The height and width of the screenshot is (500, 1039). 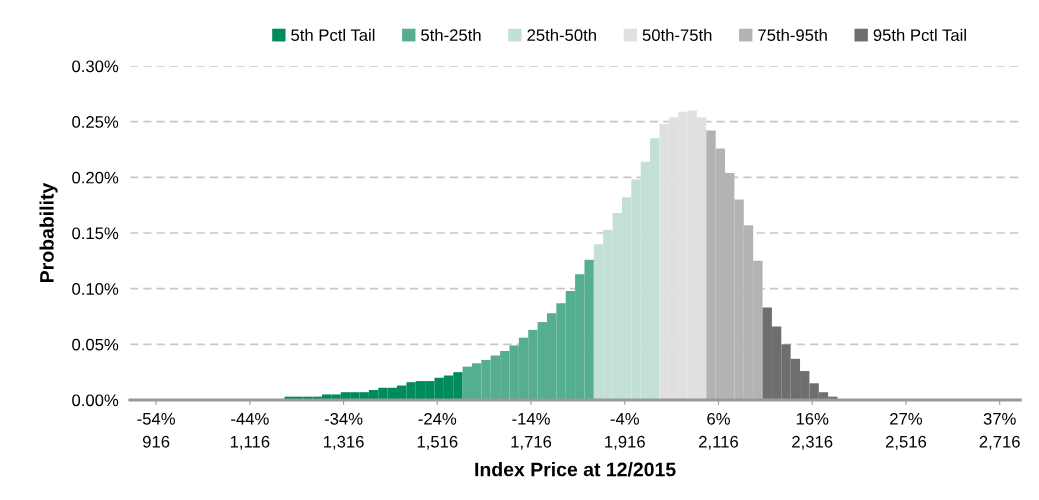 What do you see at coordinates (333, 35) in the screenshot?
I see `legend-label: 5th Pctl Tail` at bounding box center [333, 35].